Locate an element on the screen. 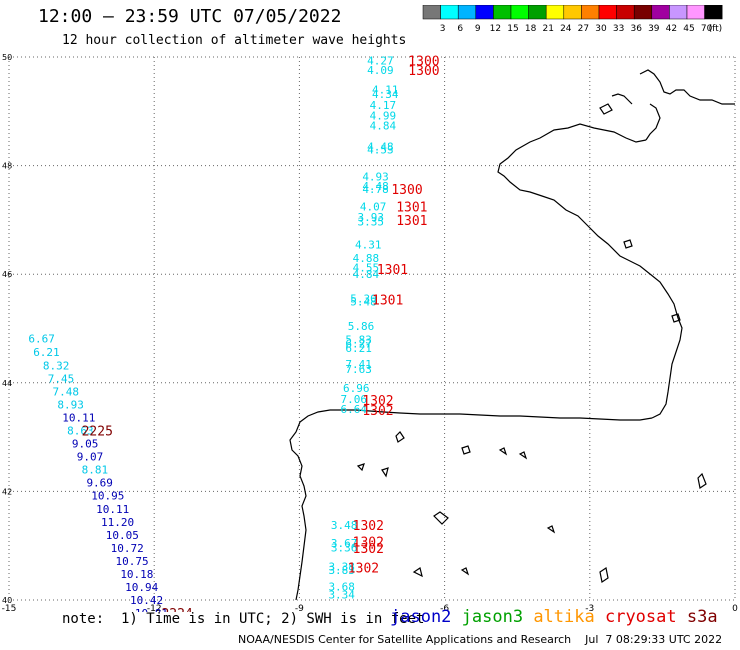  swh-label: 6.67 is located at coordinates (41, 338).